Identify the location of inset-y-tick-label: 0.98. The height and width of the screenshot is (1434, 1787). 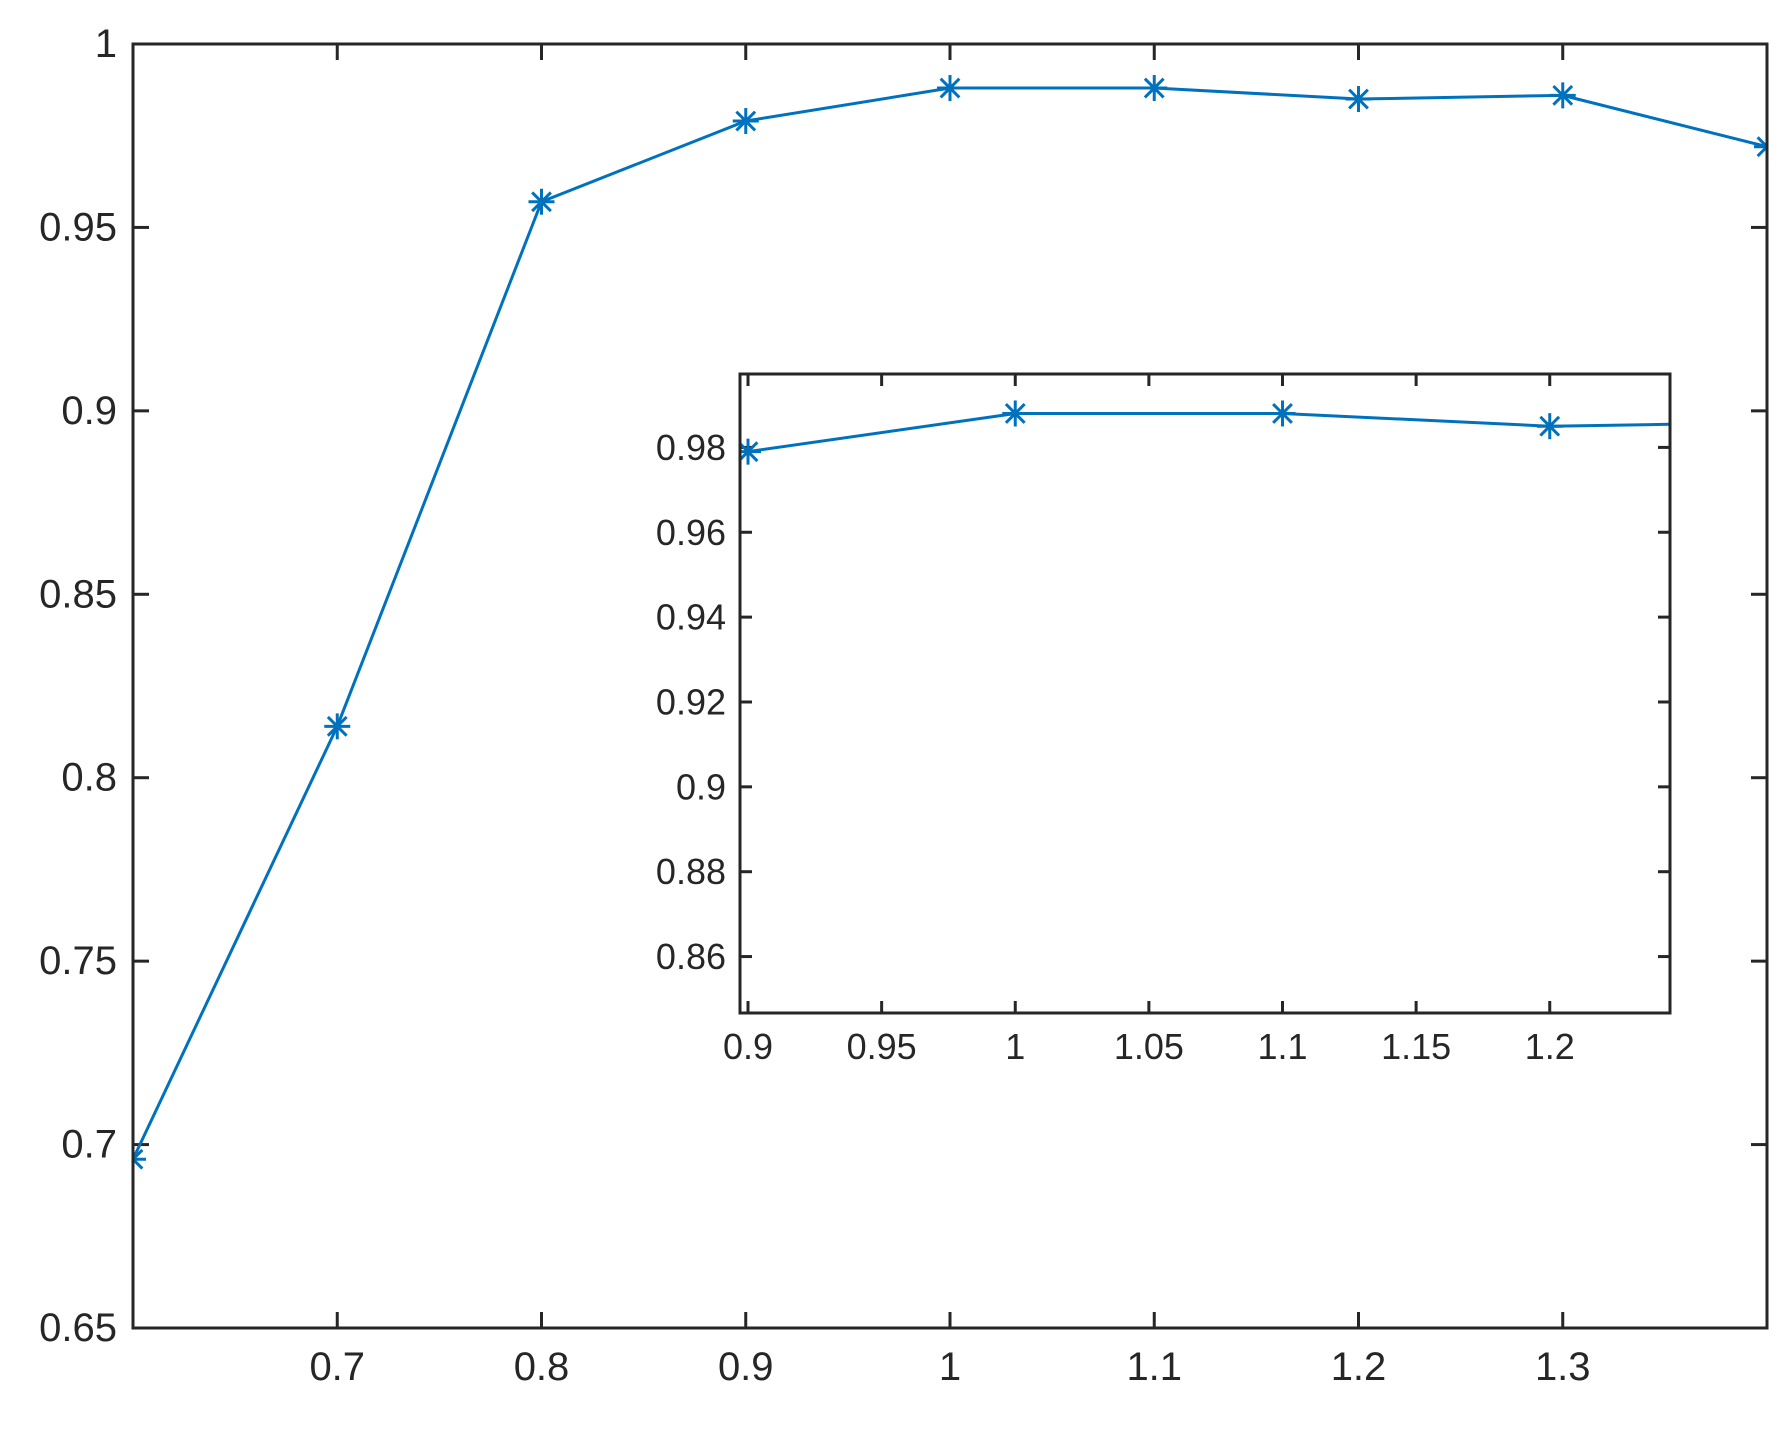
(691, 447).